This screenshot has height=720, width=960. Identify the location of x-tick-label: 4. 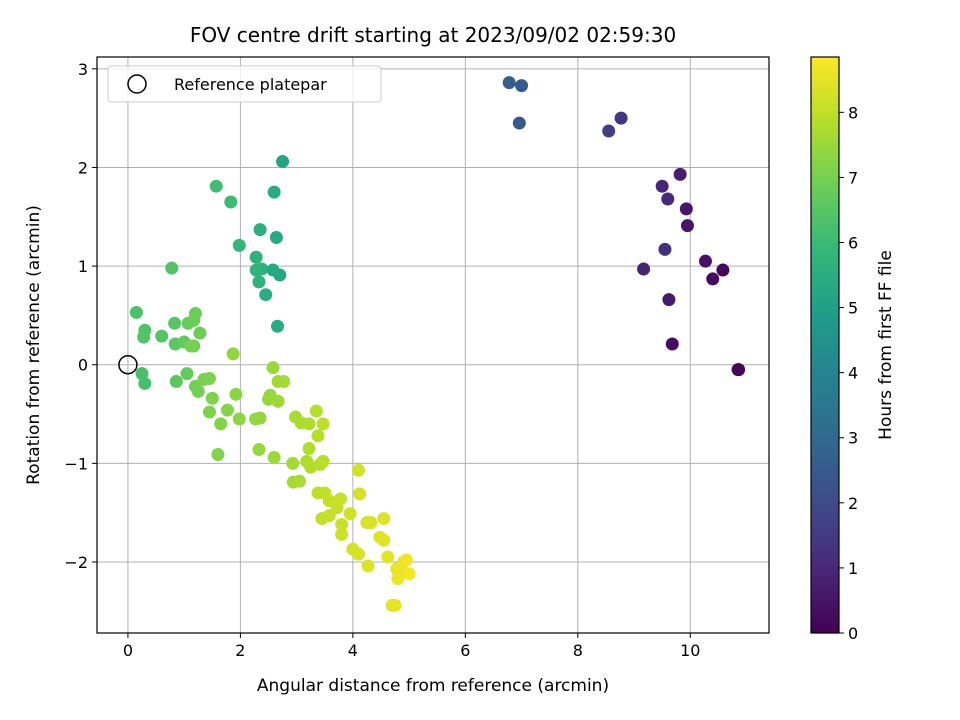
(353, 650).